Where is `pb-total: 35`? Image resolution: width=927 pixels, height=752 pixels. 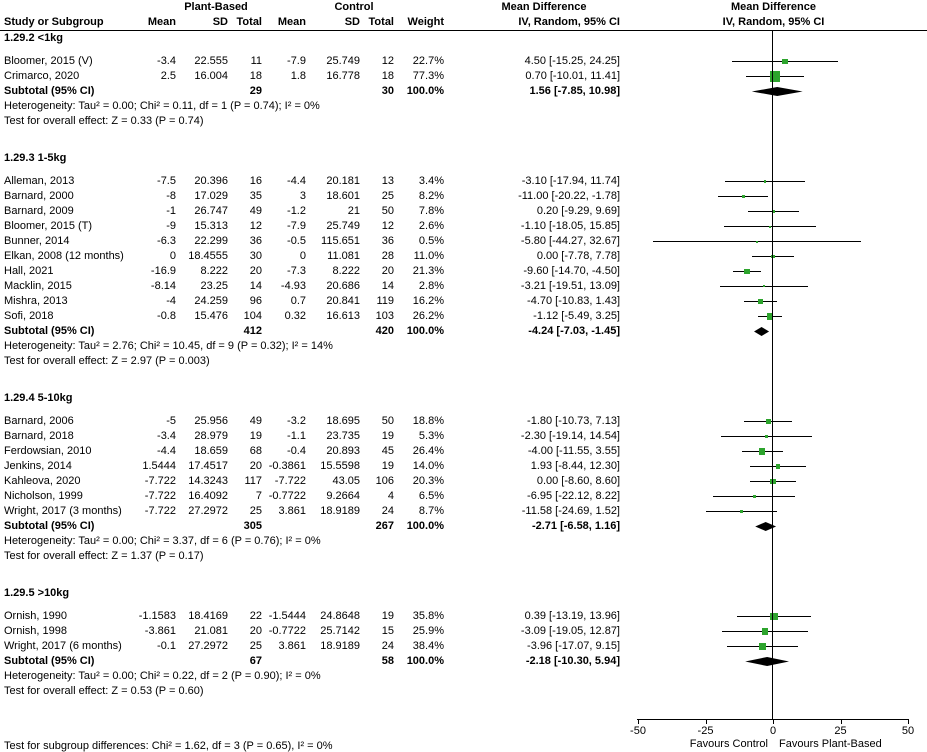
pb-total: 35 is located at coordinates (255, 196).